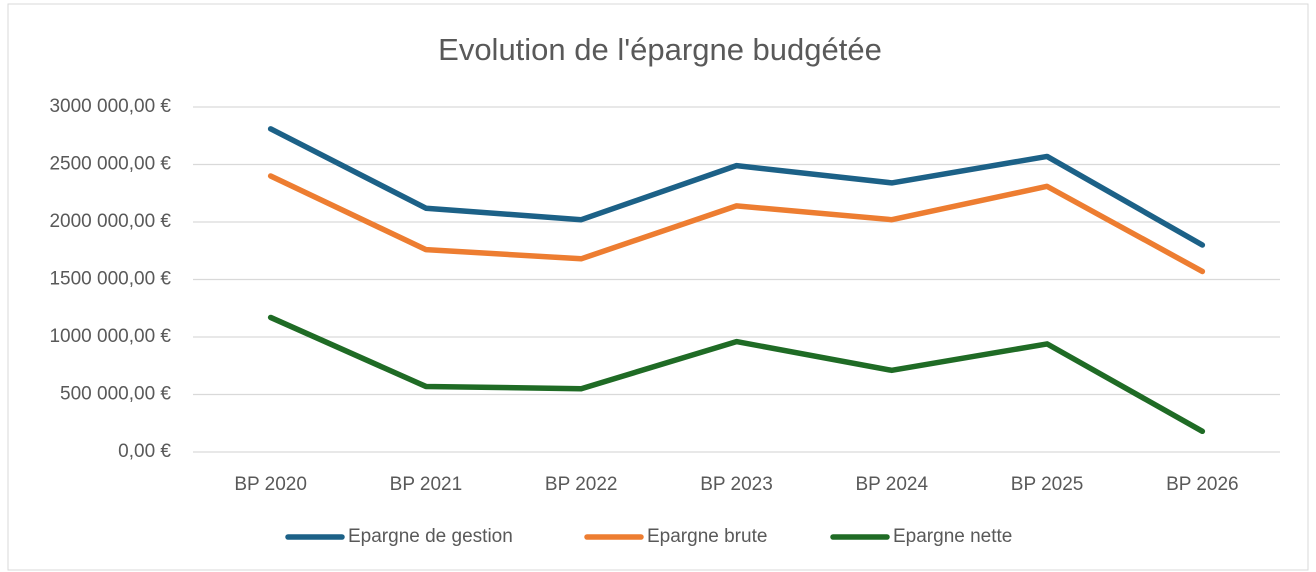 The width and height of the screenshot is (1316, 572). Describe the element at coordinates (110, 106) in the screenshot. I see `y-tick-label: 3000 000,00 €` at that location.